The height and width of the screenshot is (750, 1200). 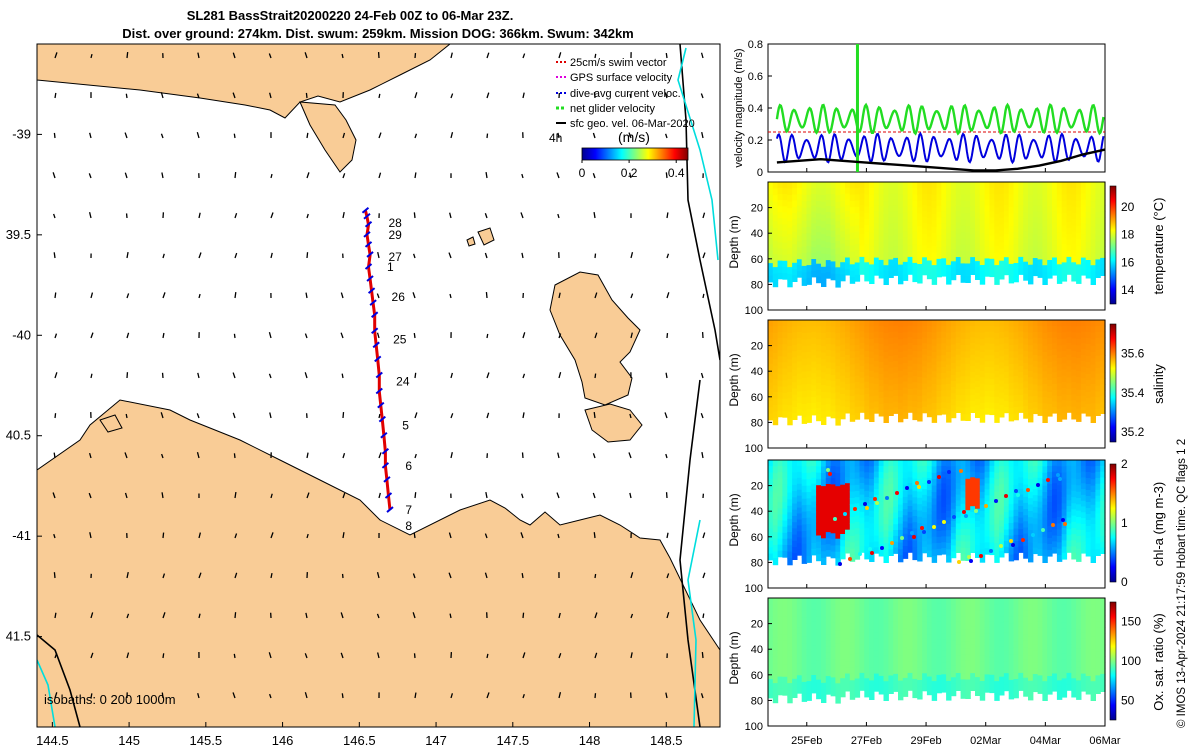 What do you see at coordinates (18, 435) in the screenshot?
I see `map-y-tick-label: 40.5` at bounding box center [18, 435].